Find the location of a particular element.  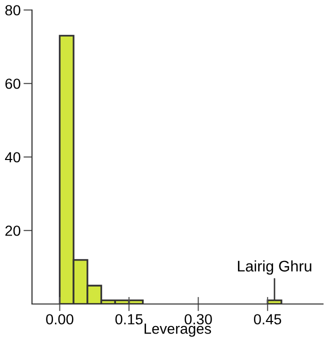

annotation: Lairig Ghru is located at coordinates (275, 267).